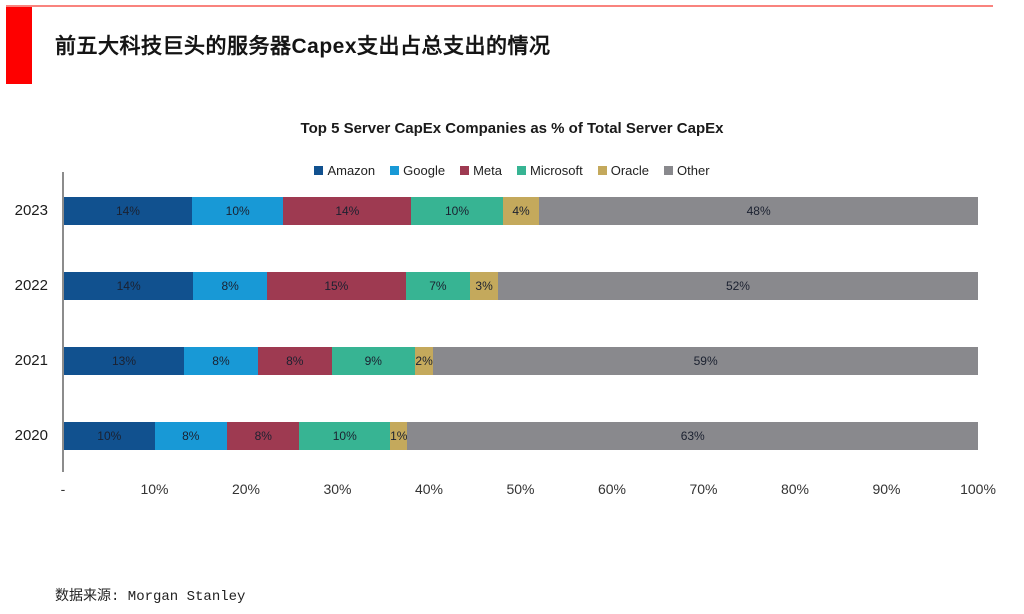 This screenshot has width=1024, height=614. I want to click on legend-item-oracle: Oracle, so click(623, 170).